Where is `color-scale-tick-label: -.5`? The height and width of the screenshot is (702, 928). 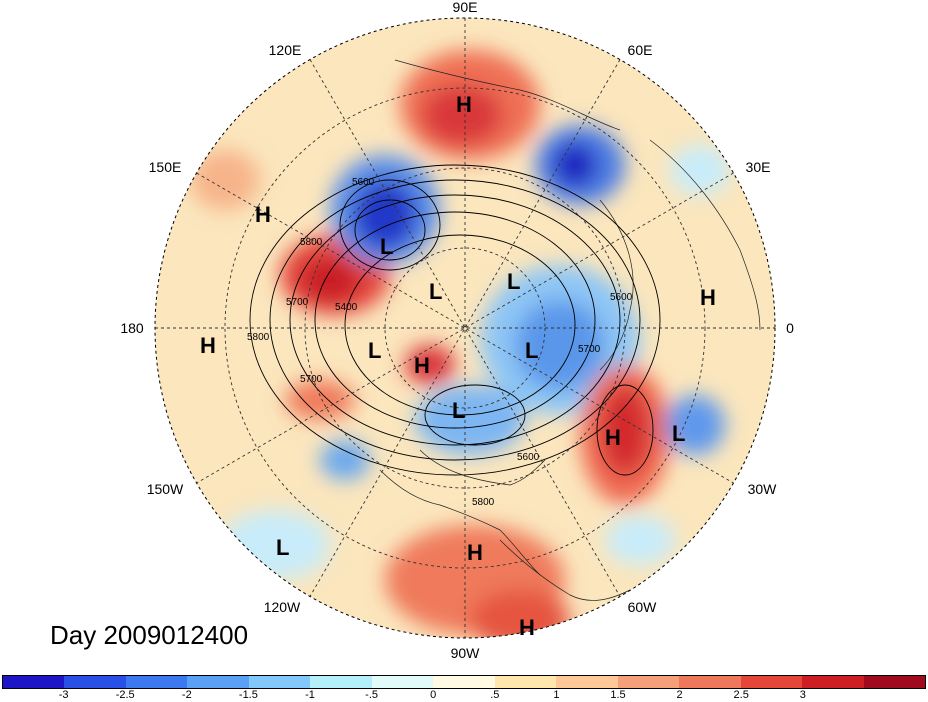
color-scale-tick-label: -.5 is located at coordinates (372, 695).